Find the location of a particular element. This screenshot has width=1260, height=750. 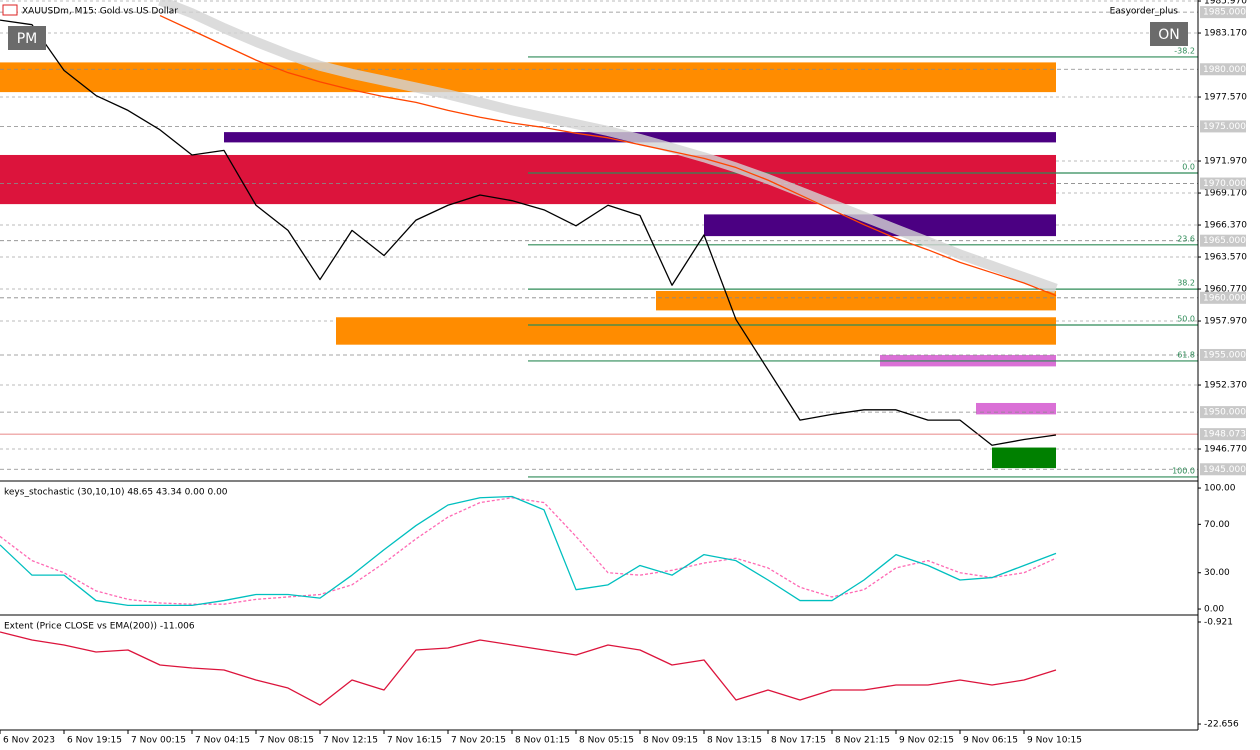

pm-button is located at coordinates (27, 38).